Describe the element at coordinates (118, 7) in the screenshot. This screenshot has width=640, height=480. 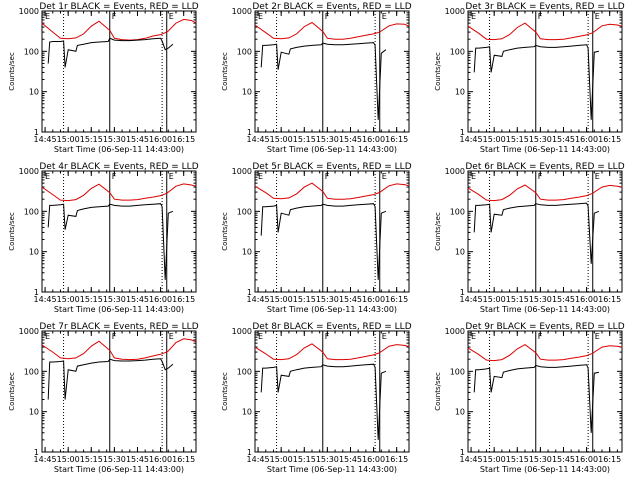
I see `chart-title: Det 1r BLACK = Events, RED = LLD` at that location.